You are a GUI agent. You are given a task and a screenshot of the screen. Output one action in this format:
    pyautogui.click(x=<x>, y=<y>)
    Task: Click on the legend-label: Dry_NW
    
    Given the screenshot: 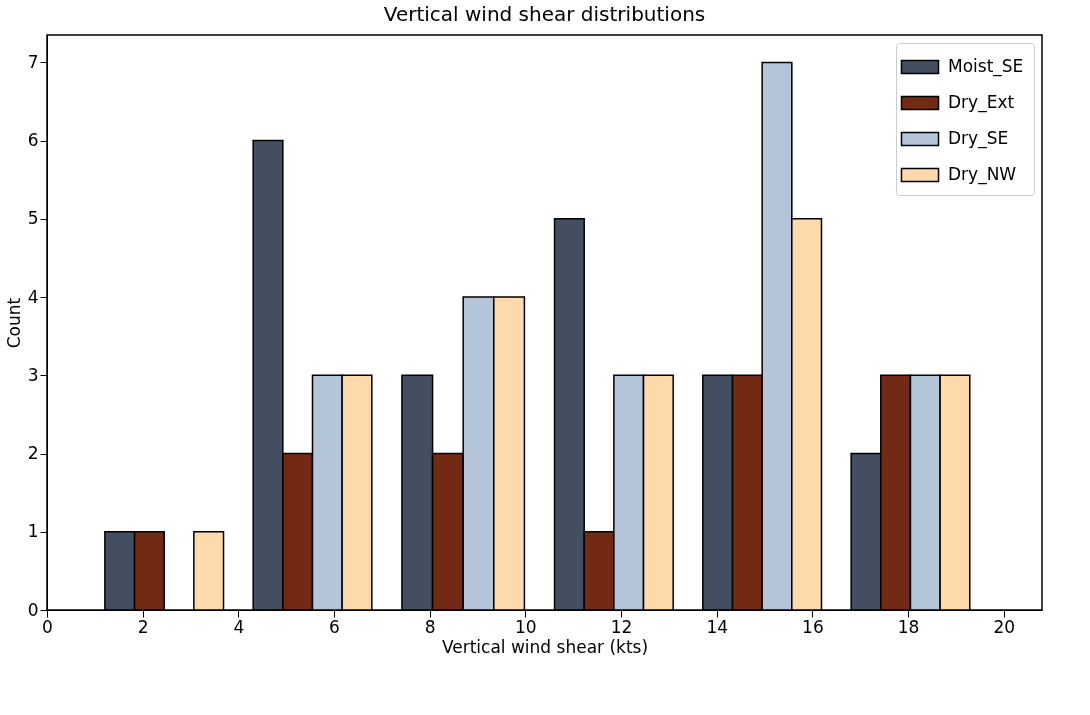 What is the action you would take?
    pyautogui.click(x=982, y=174)
    